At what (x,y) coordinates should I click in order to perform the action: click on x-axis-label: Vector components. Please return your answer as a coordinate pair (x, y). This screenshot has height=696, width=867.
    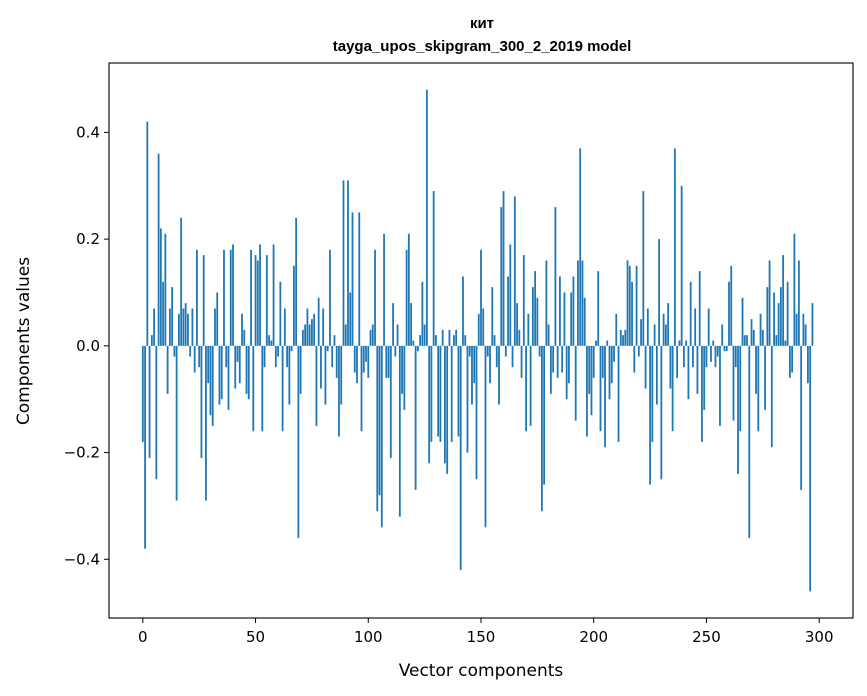
    Looking at the image, I should click on (481, 671).